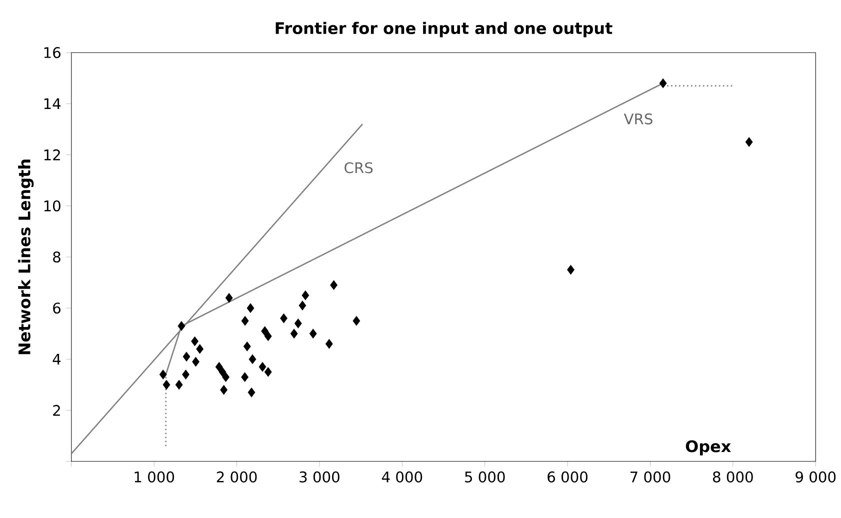 The height and width of the screenshot is (518, 841). I want to click on y-tick-label: 2, so click(56, 410).